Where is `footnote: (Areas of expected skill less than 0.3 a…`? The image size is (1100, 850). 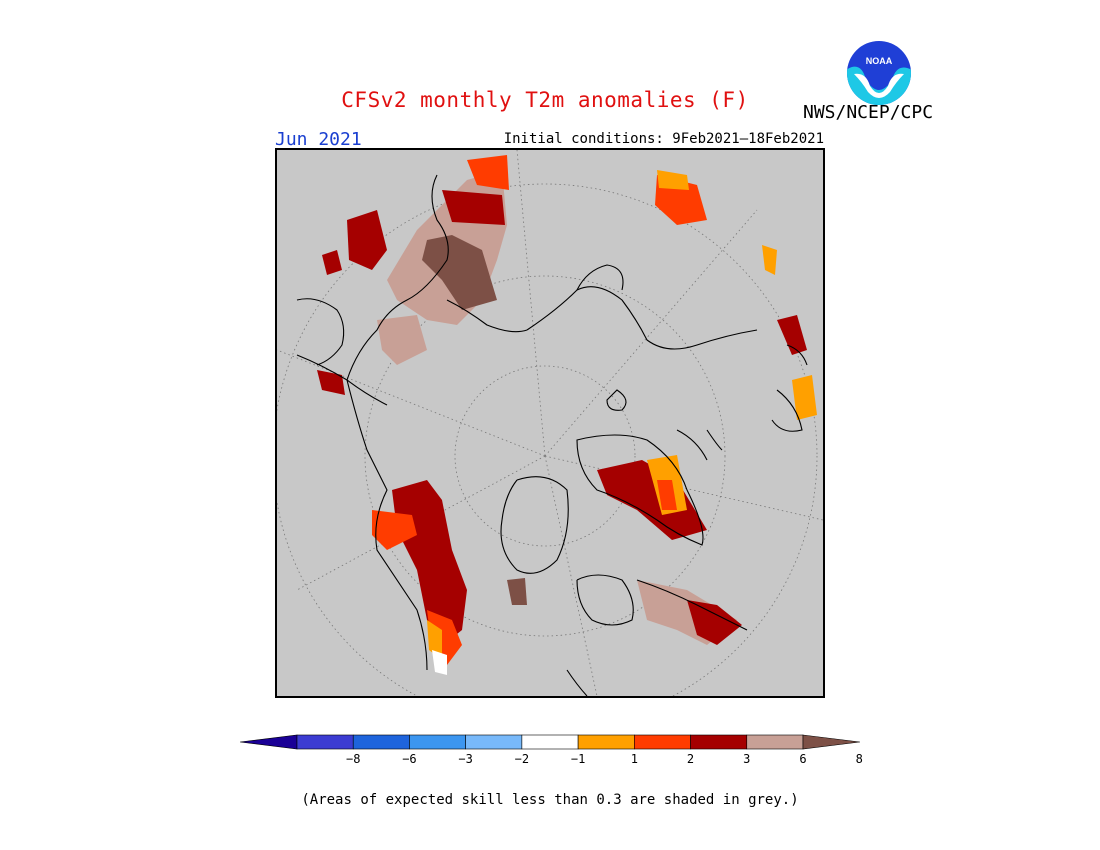
footnote: (Areas of expected skill less than 0.3 a… is located at coordinates (550, 800).